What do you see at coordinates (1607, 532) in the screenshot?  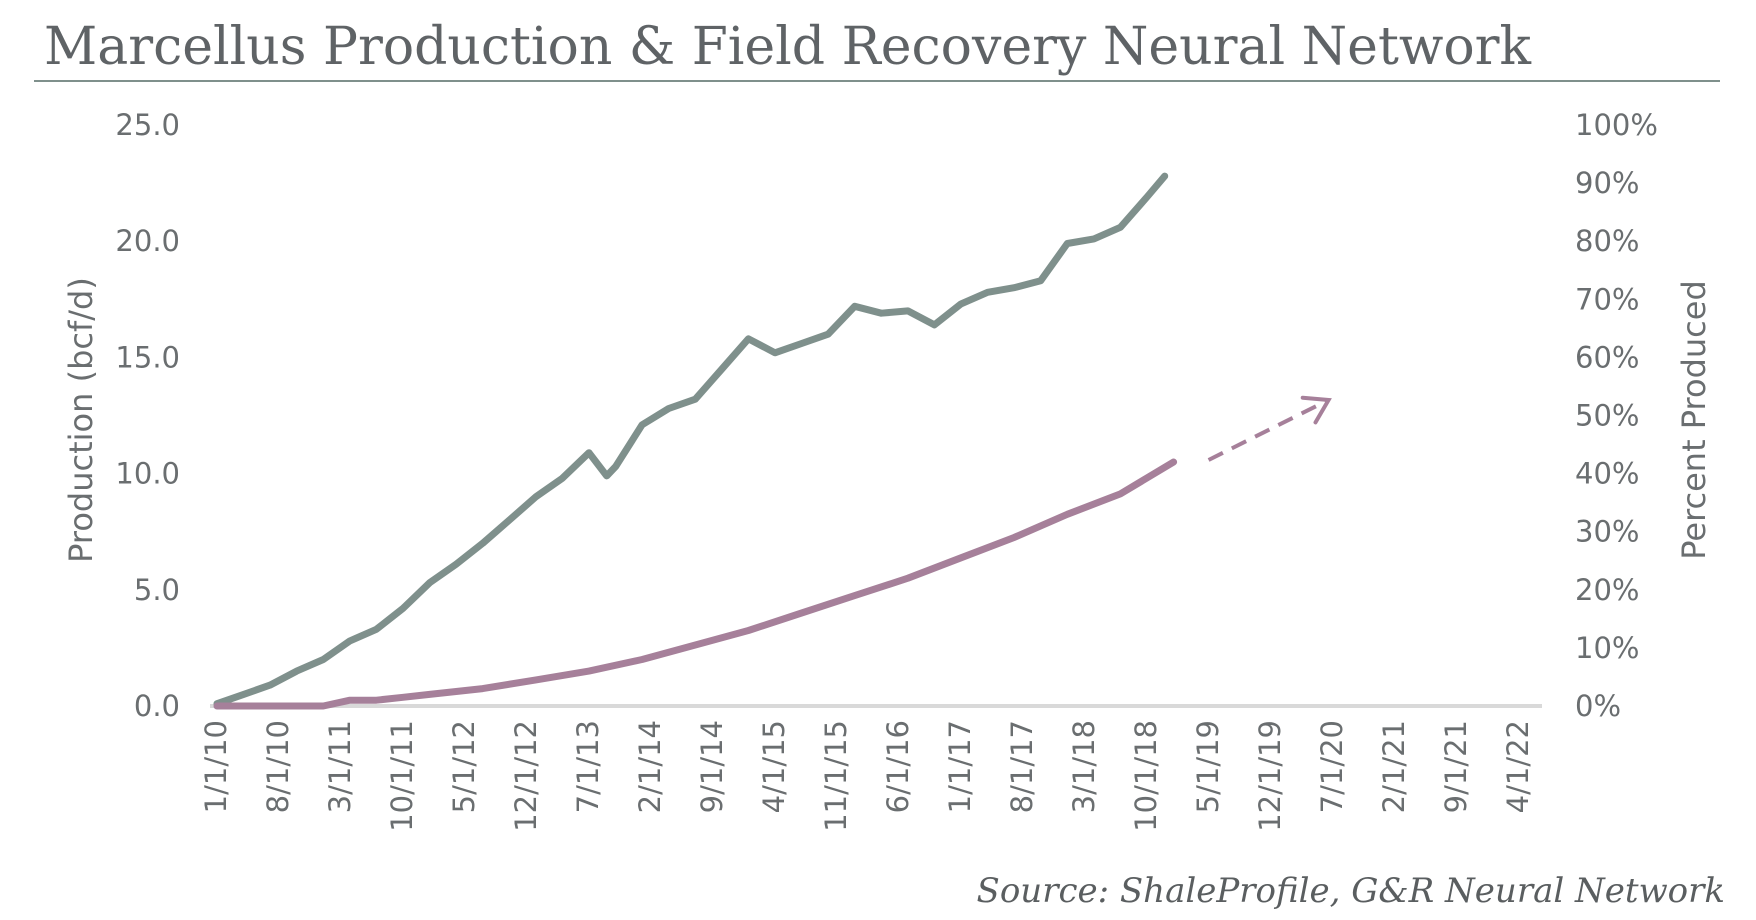 I see `y2-tick-label: 30%` at bounding box center [1607, 532].